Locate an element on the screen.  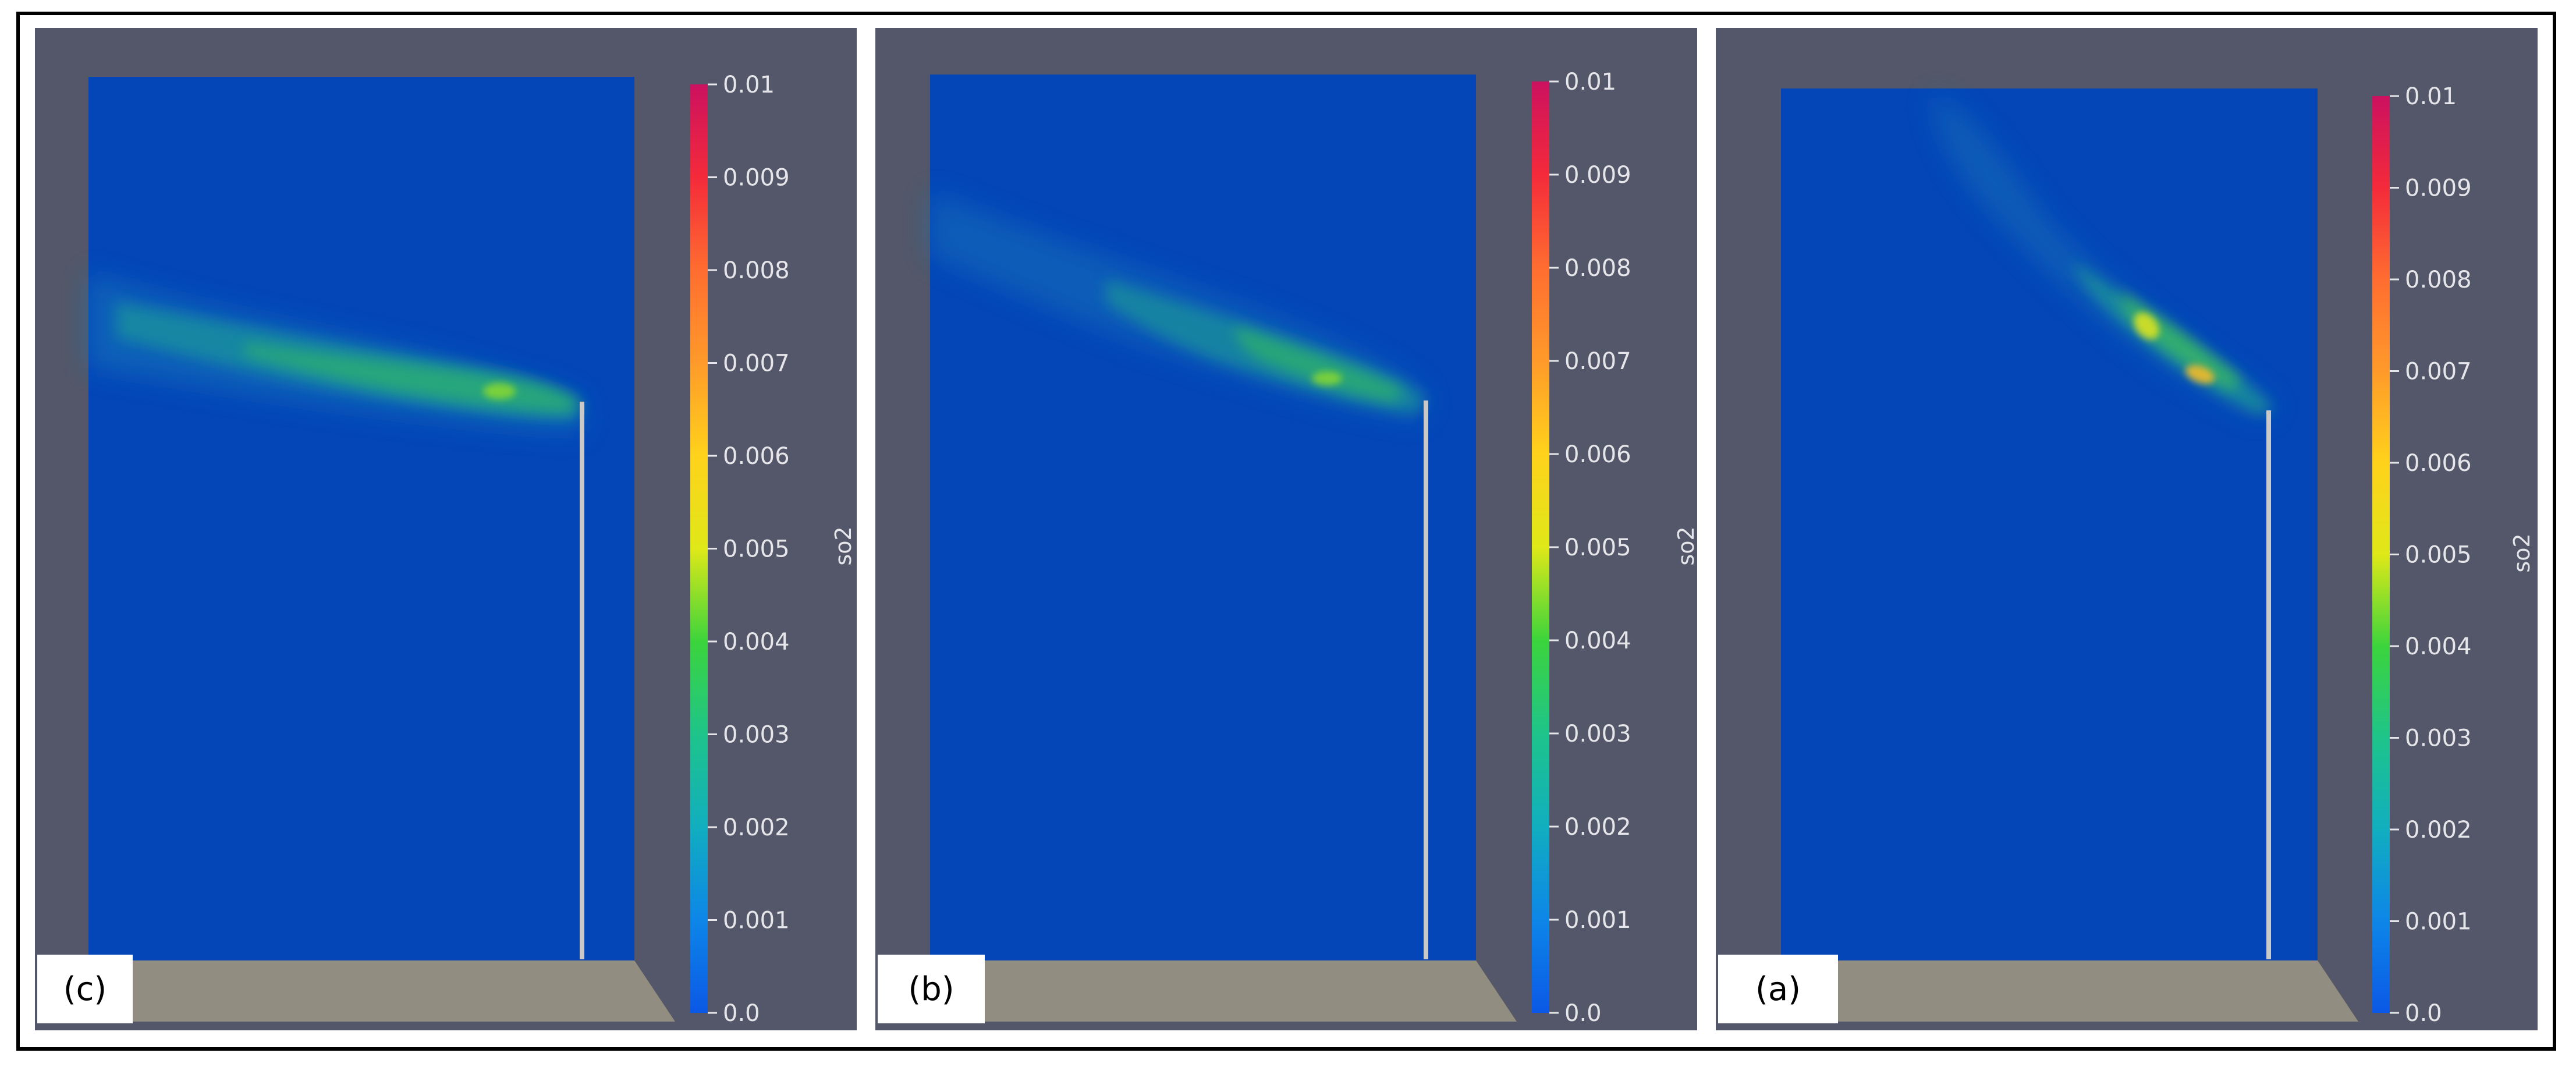
panel-b-colorbar is located at coordinates (1541, 547).